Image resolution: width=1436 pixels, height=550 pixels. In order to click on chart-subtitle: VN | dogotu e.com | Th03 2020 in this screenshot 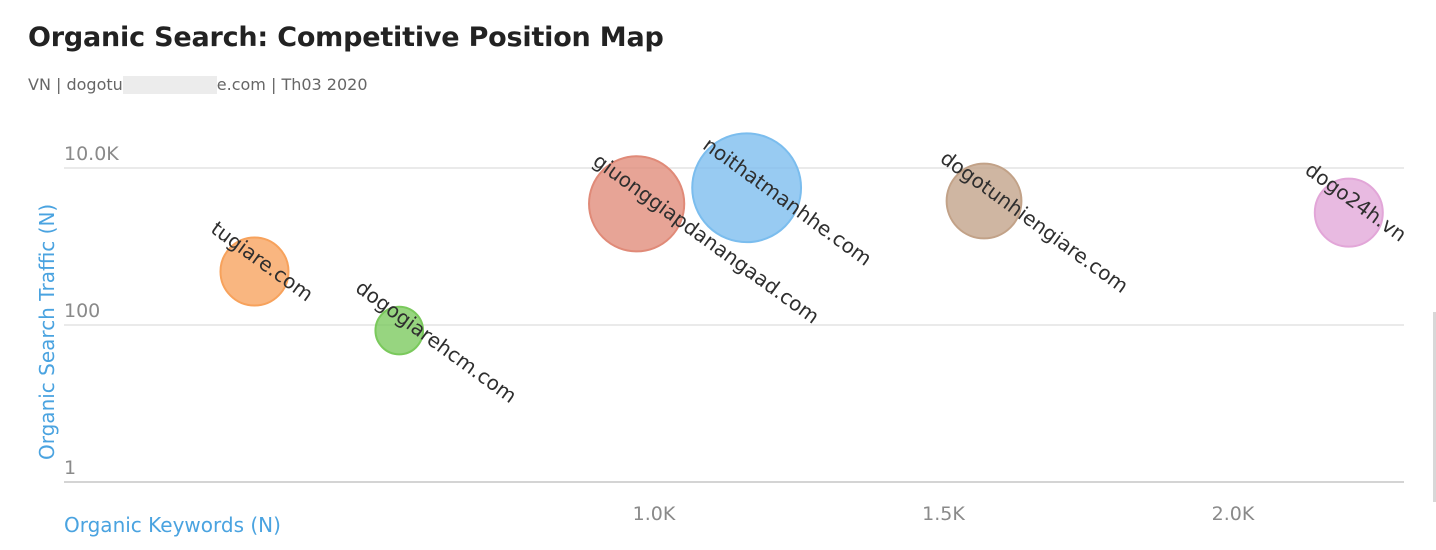, I will do `click(198, 84)`.